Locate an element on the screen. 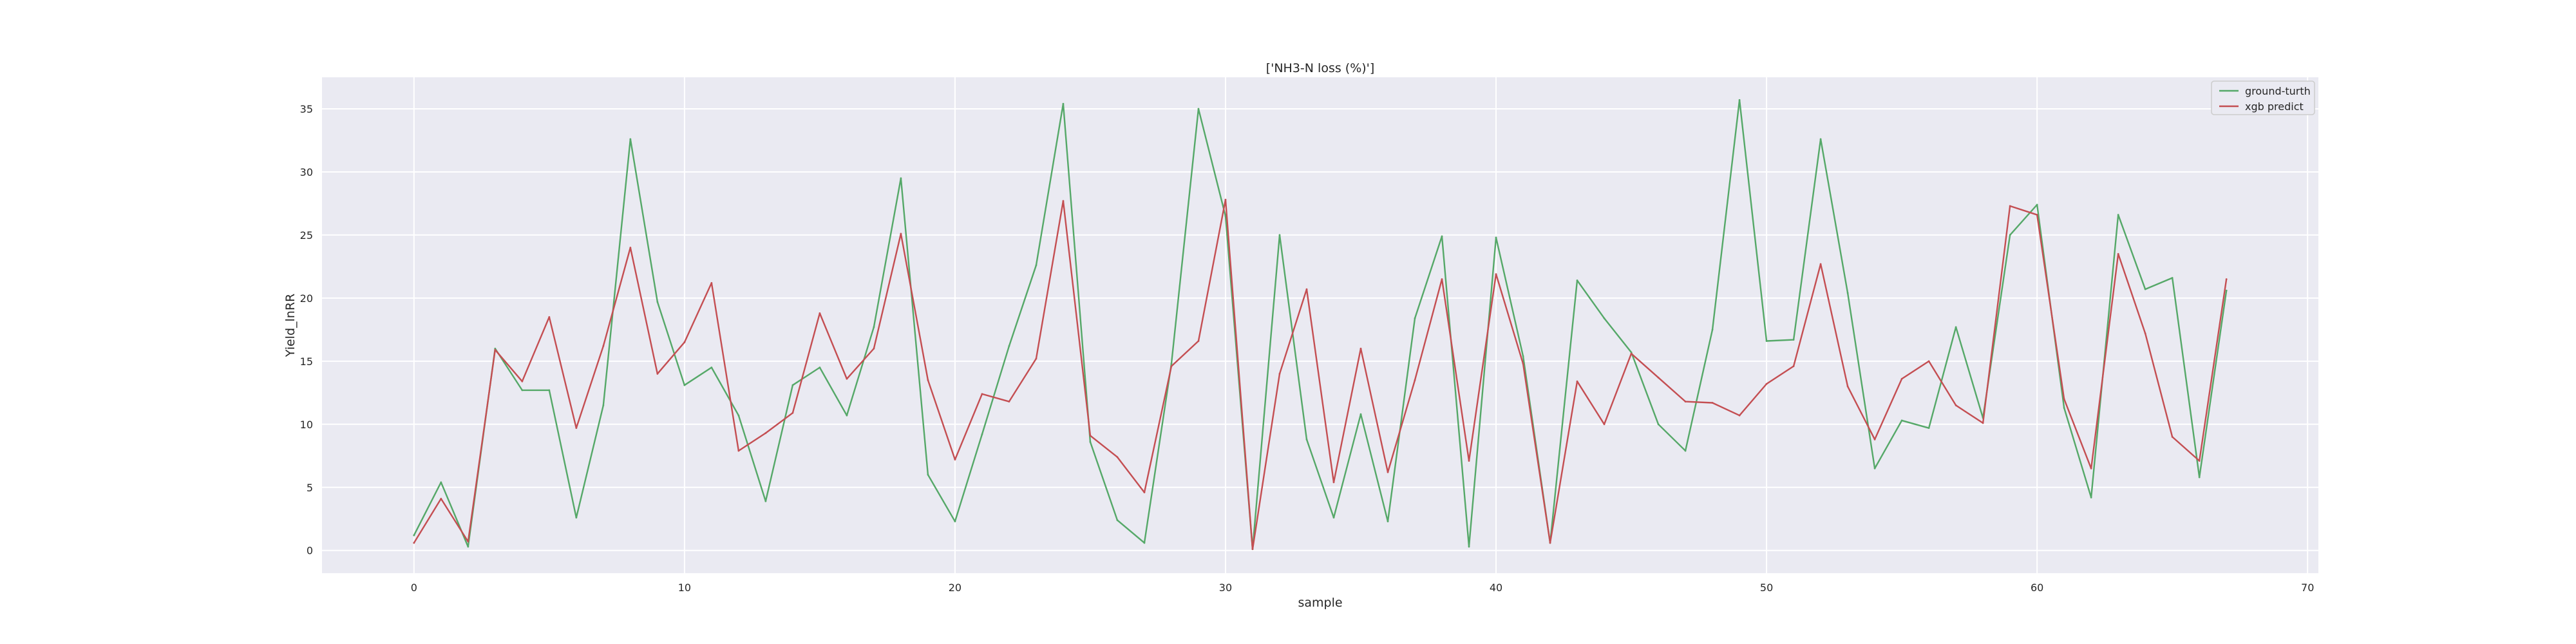  y-tick-label: 35 is located at coordinates (306, 109).